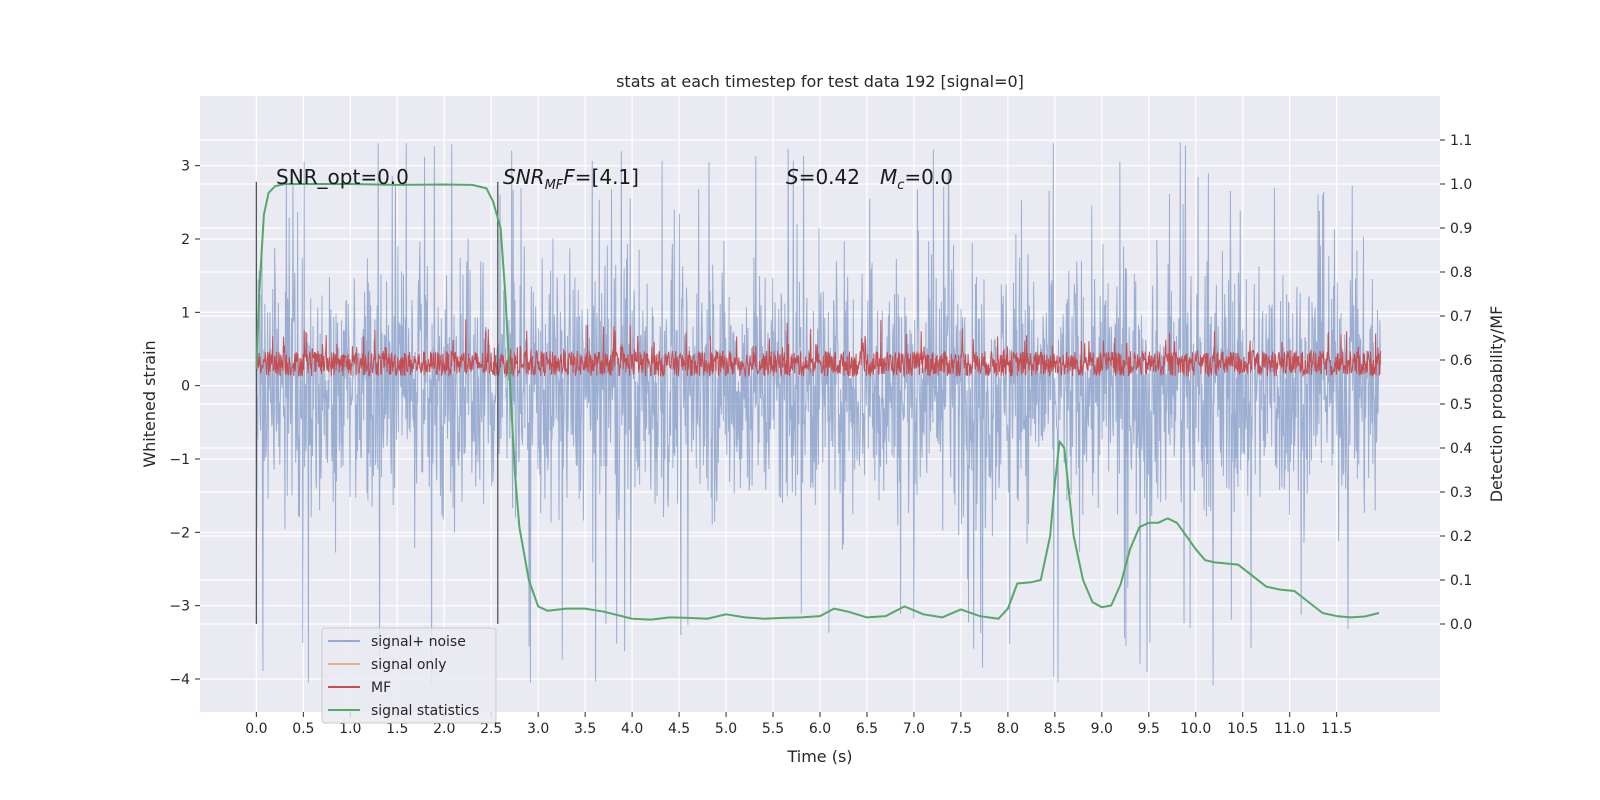  Describe the element at coordinates (491, 729) in the screenshot. I see `x-tick-label-5: 2.5` at that location.